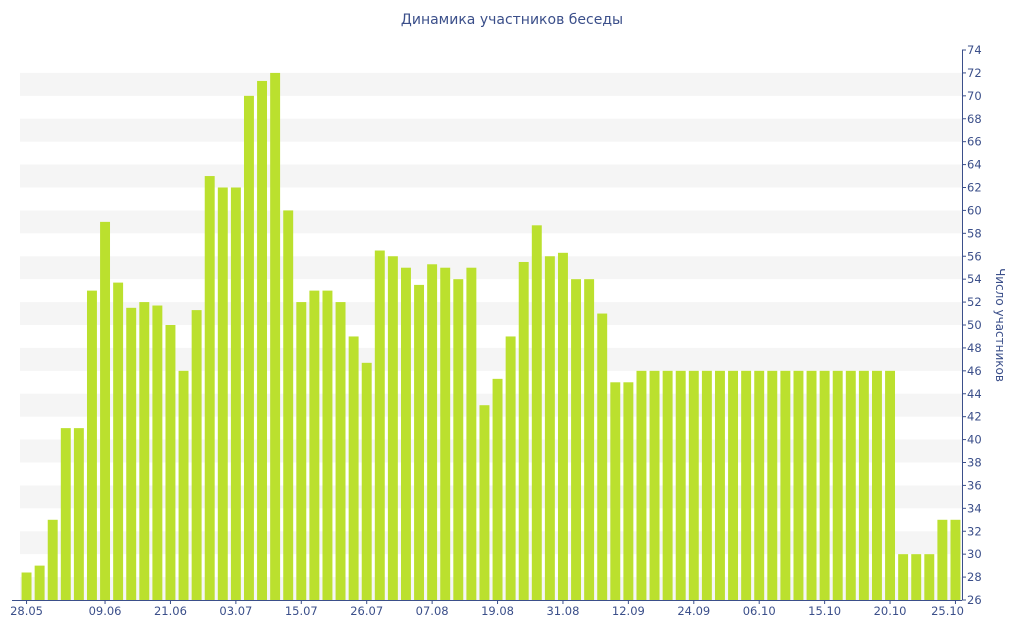 The height and width of the screenshot is (640, 1024). I want to click on x-tick-label: 31.08, so click(562, 611).